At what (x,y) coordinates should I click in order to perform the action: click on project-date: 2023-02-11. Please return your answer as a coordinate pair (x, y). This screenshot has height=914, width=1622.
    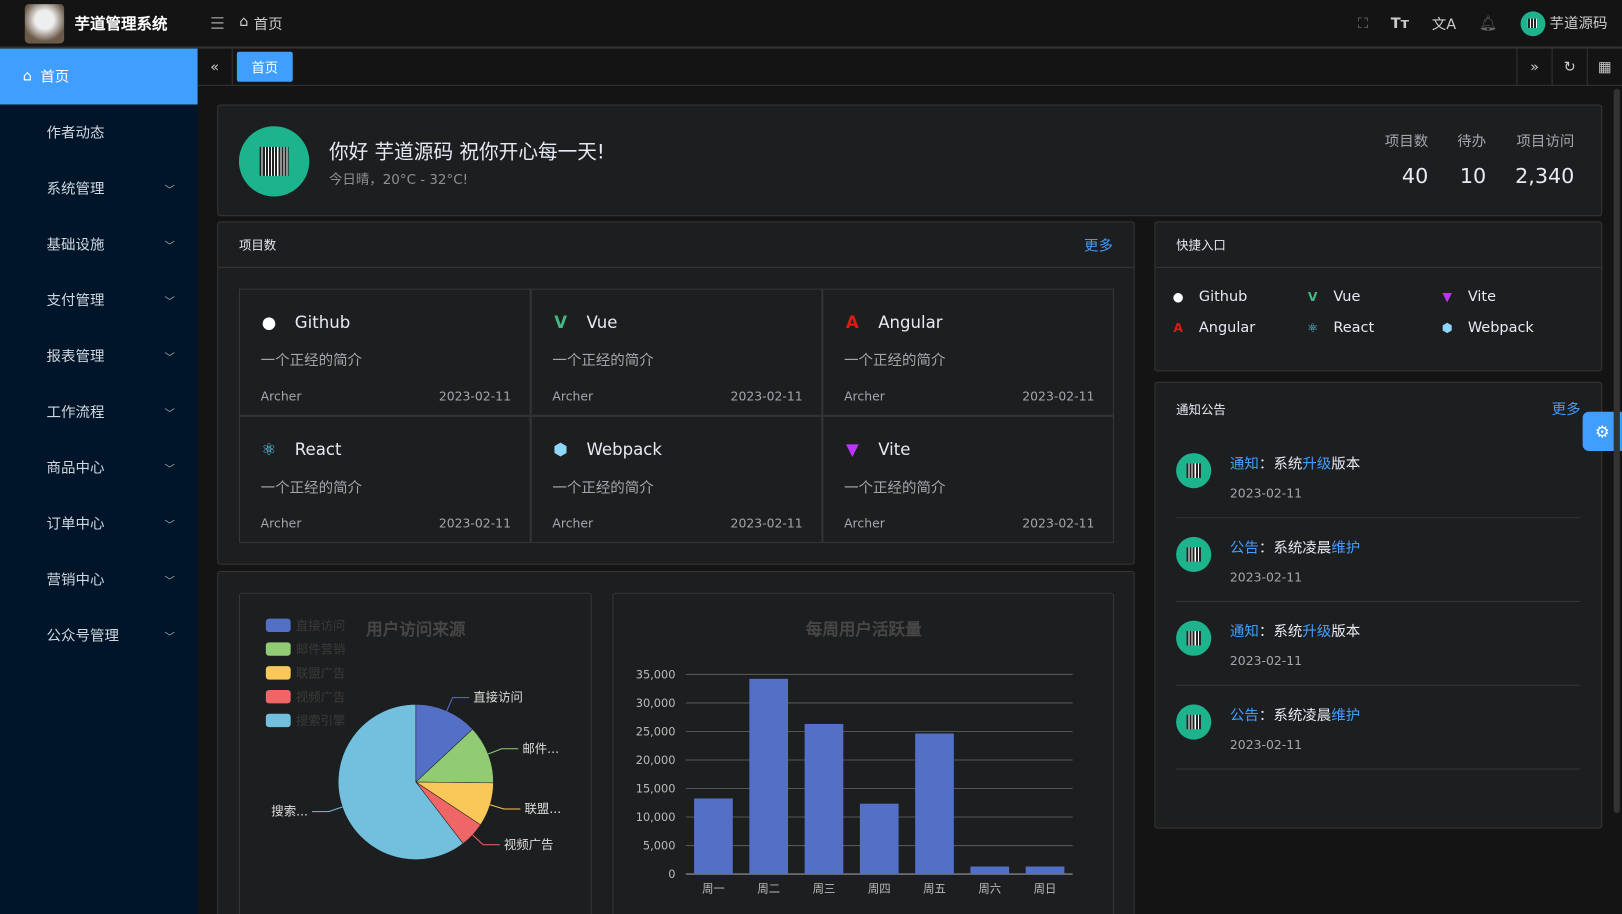
    Looking at the image, I should click on (474, 523).